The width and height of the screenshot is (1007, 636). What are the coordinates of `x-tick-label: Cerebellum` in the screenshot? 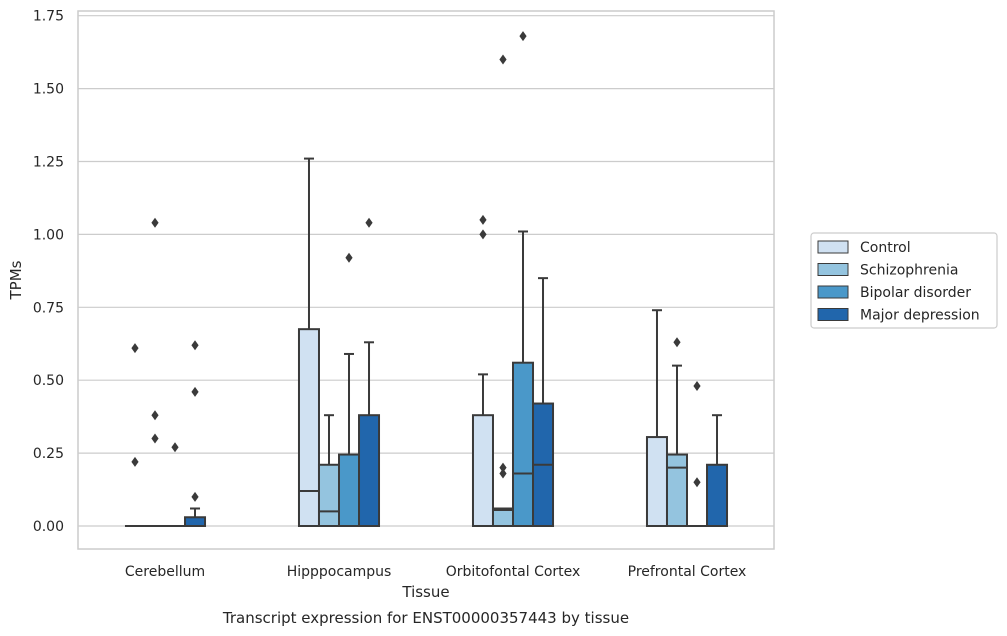 It's located at (165, 572).